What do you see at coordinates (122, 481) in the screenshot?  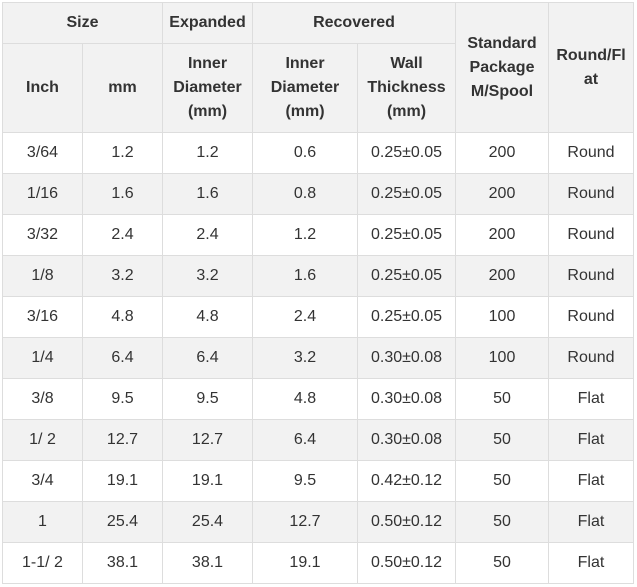 I see `cell-mm: 19.1` at bounding box center [122, 481].